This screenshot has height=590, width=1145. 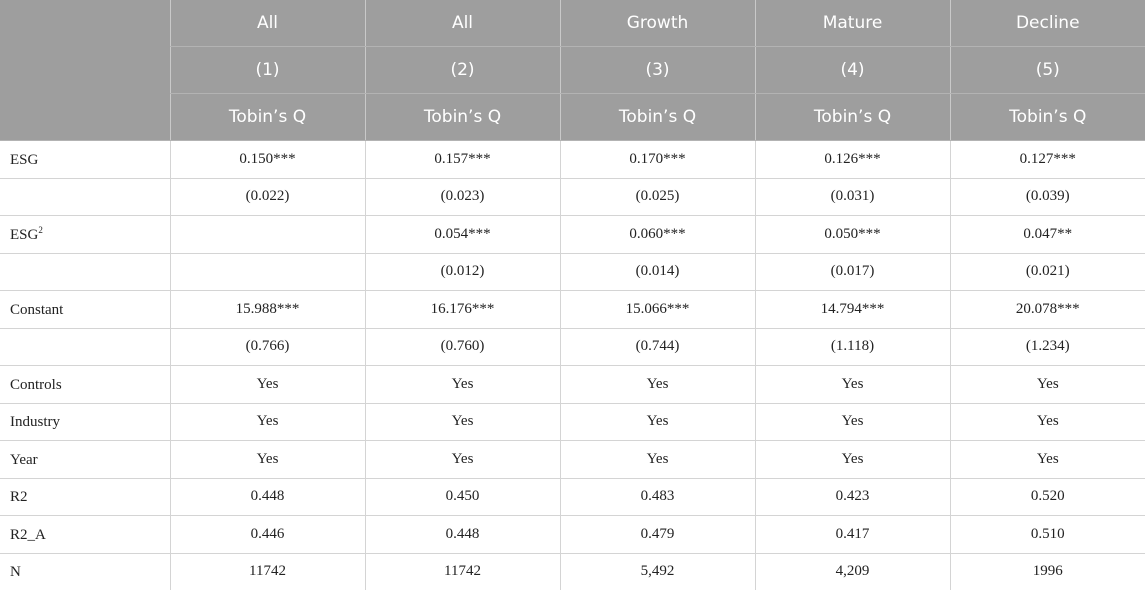 What do you see at coordinates (1047, 347) in the screenshot?
I see `table-cell: (1.234)` at bounding box center [1047, 347].